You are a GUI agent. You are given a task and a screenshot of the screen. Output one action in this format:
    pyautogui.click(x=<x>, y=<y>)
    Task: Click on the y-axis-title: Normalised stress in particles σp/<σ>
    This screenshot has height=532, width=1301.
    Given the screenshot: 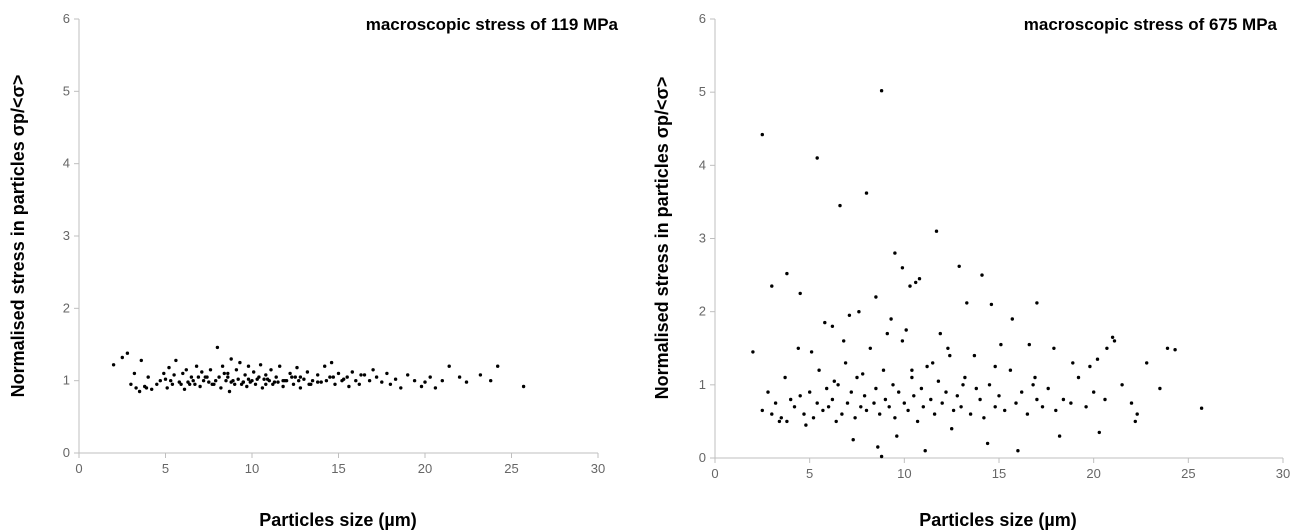 What is the action you would take?
    pyautogui.click(x=18, y=236)
    